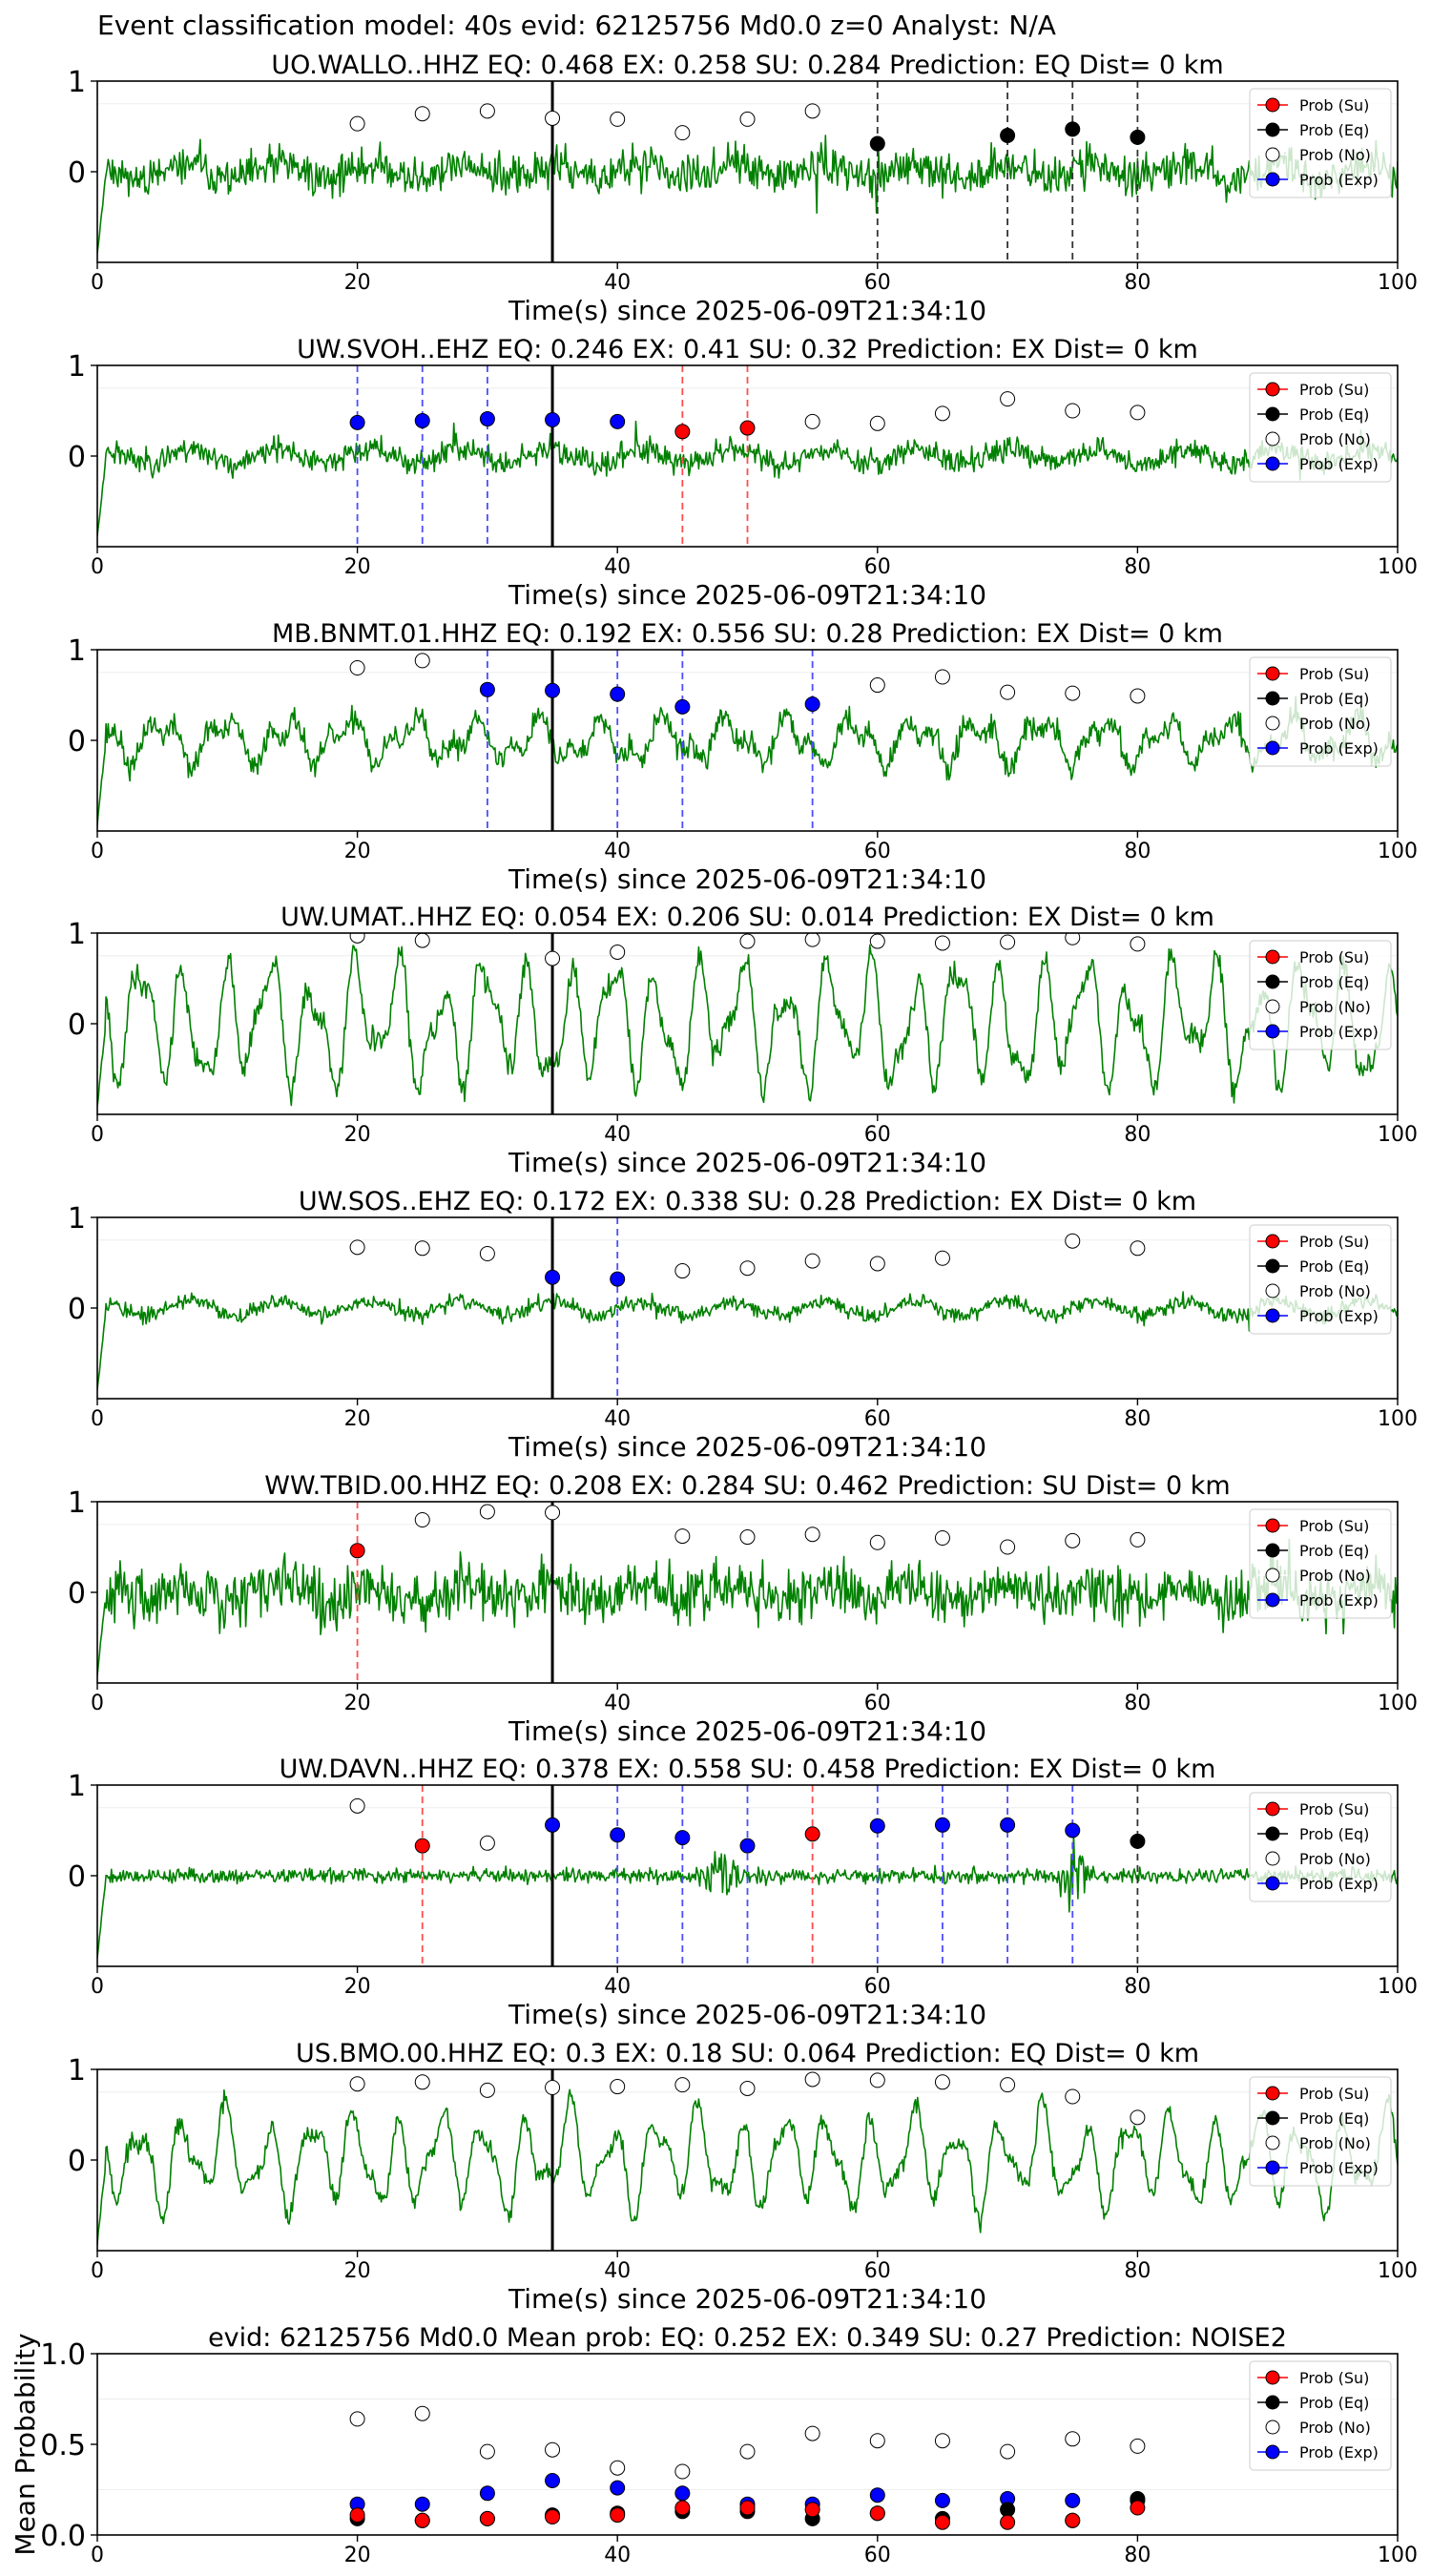 The width and height of the screenshot is (1431, 2576). Describe the element at coordinates (63, 2536) in the screenshot. I see `y-tick-label: 0.0` at that location.